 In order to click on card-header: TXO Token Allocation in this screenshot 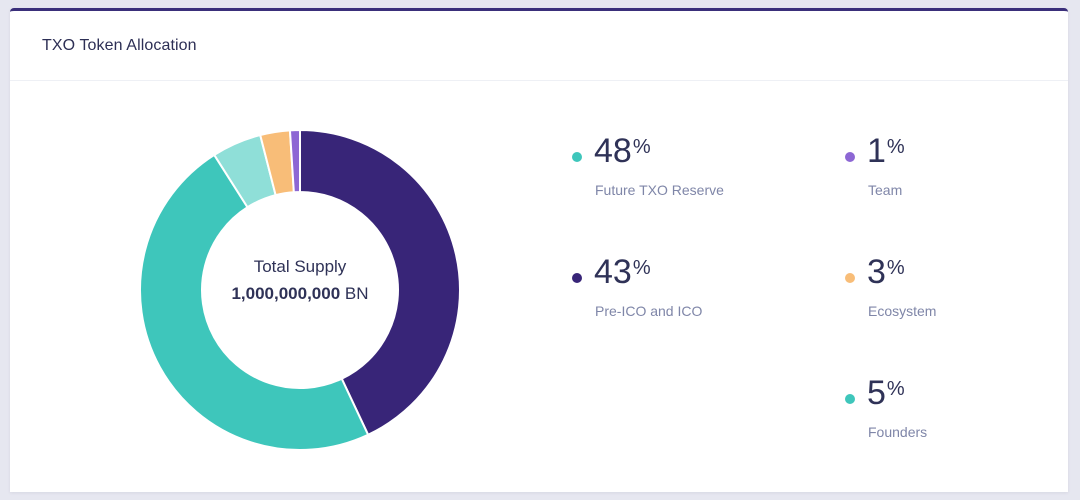, I will do `click(539, 46)`.